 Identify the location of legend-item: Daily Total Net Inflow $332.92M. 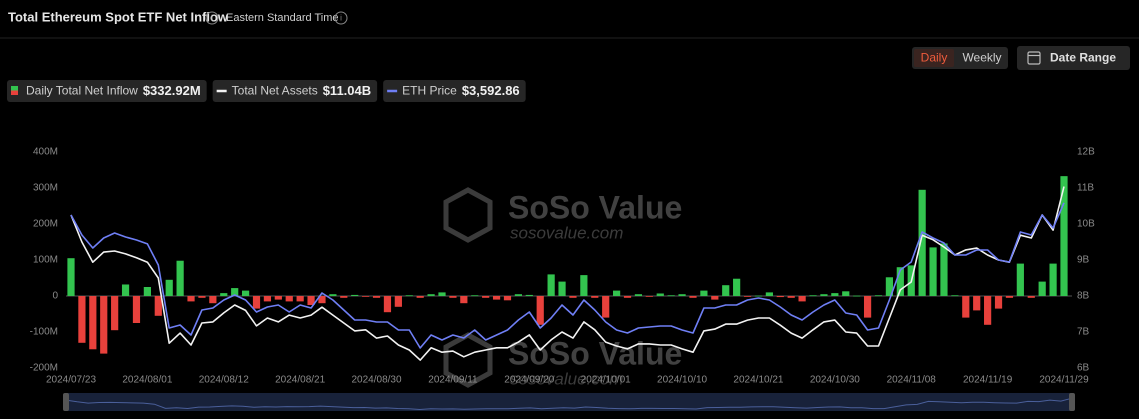
(107, 91).